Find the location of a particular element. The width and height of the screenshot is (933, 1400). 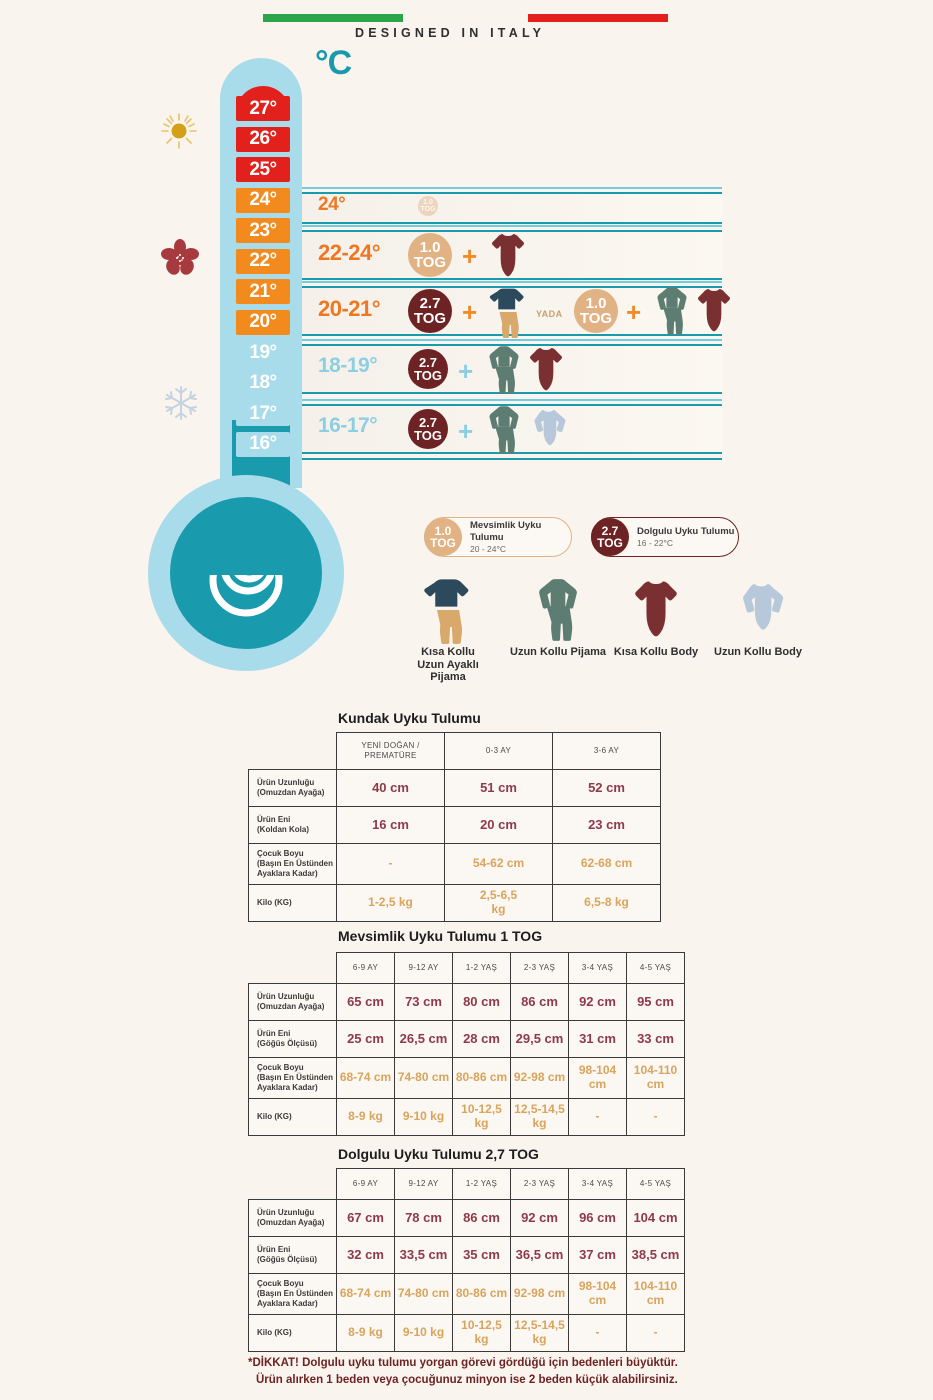

row-label-line1: Kilo (KG) is located at coordinates (274, 1116).